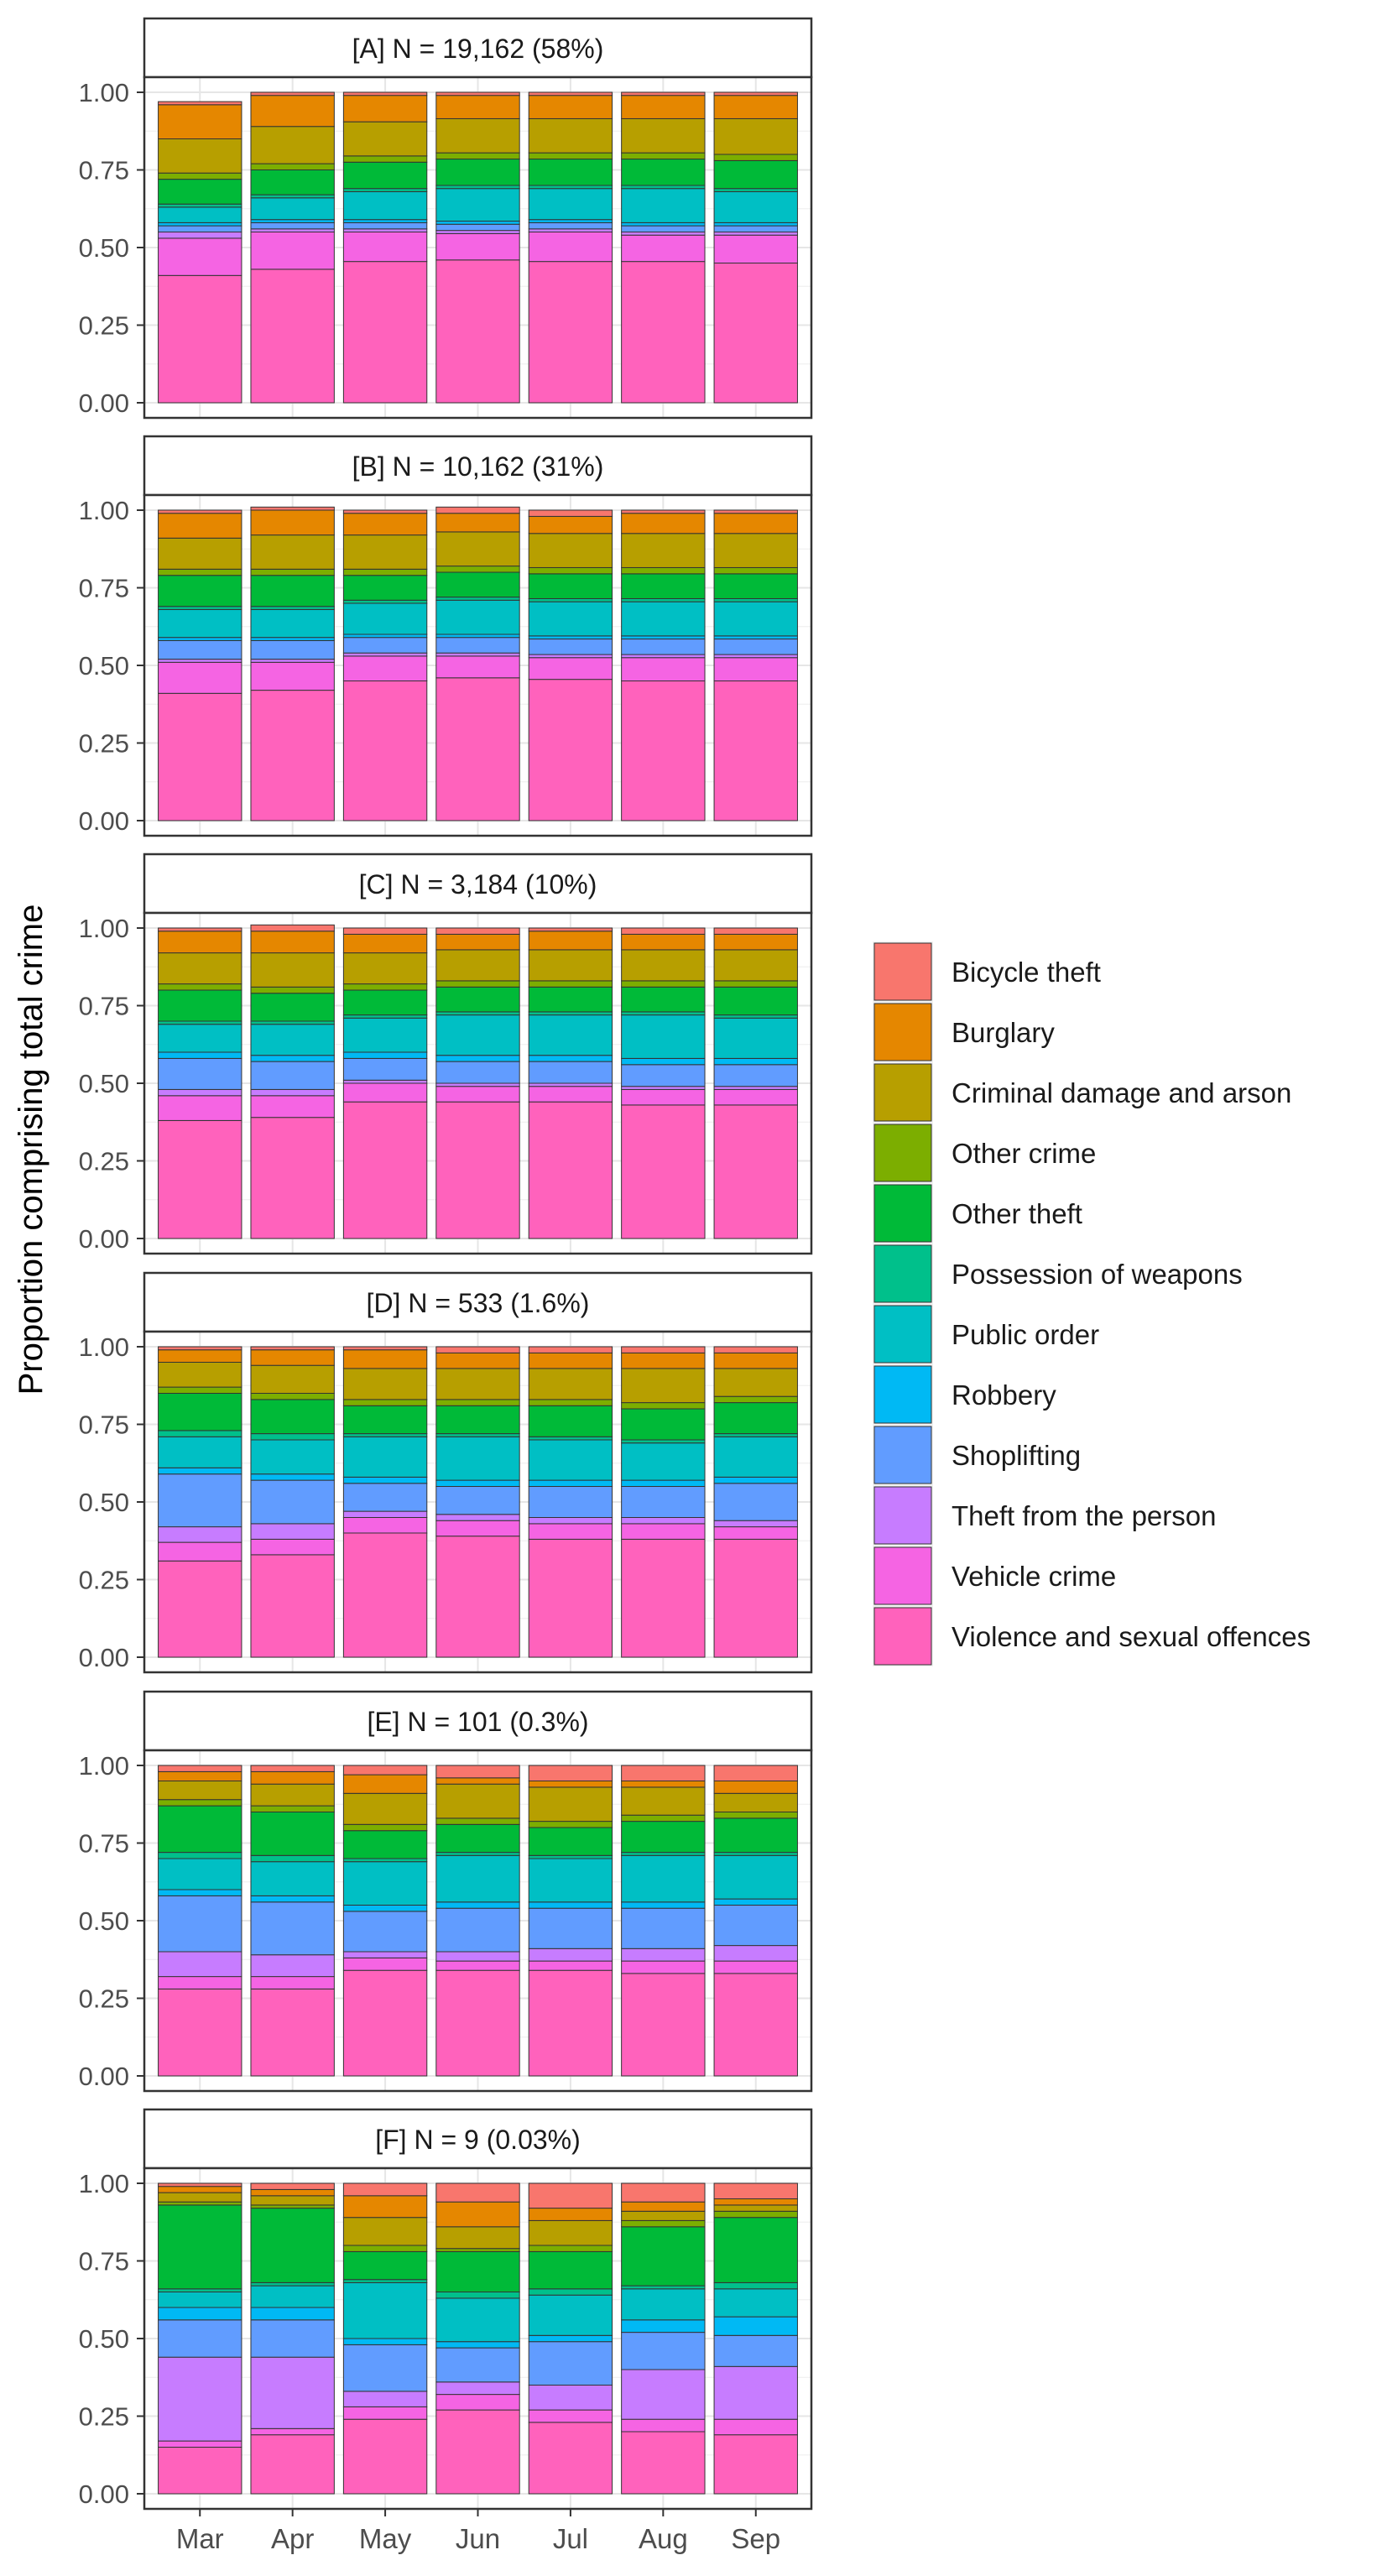  Describe the element at coordinates (104, 1239) in the screenshot. I see `y-tick-label: 0.00` at that location.